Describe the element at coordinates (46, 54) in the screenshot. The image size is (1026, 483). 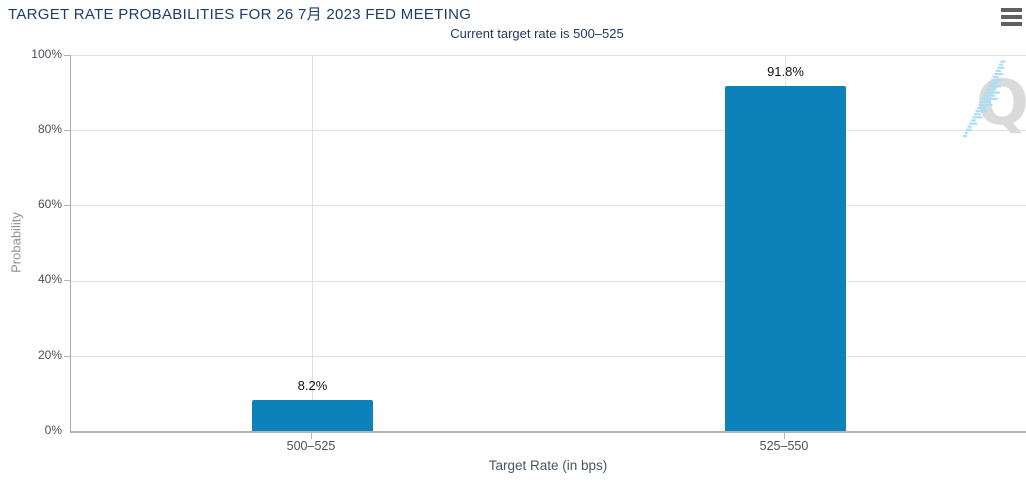
I see `y-tick-label-100: 100%` at that location.